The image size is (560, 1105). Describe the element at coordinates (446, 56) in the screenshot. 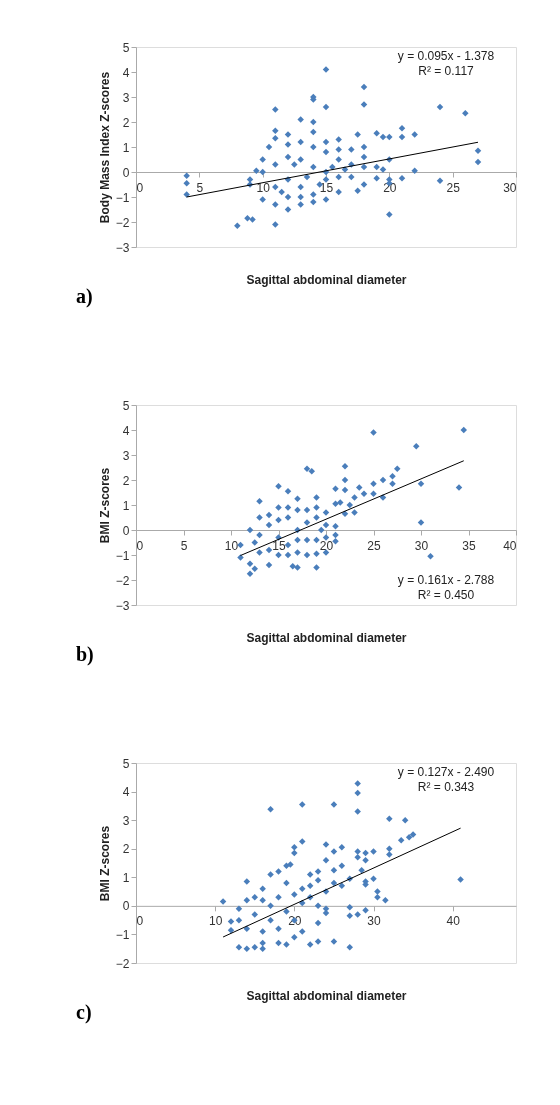

I see `annotation: y = 0.095x - 1.378` at that location.